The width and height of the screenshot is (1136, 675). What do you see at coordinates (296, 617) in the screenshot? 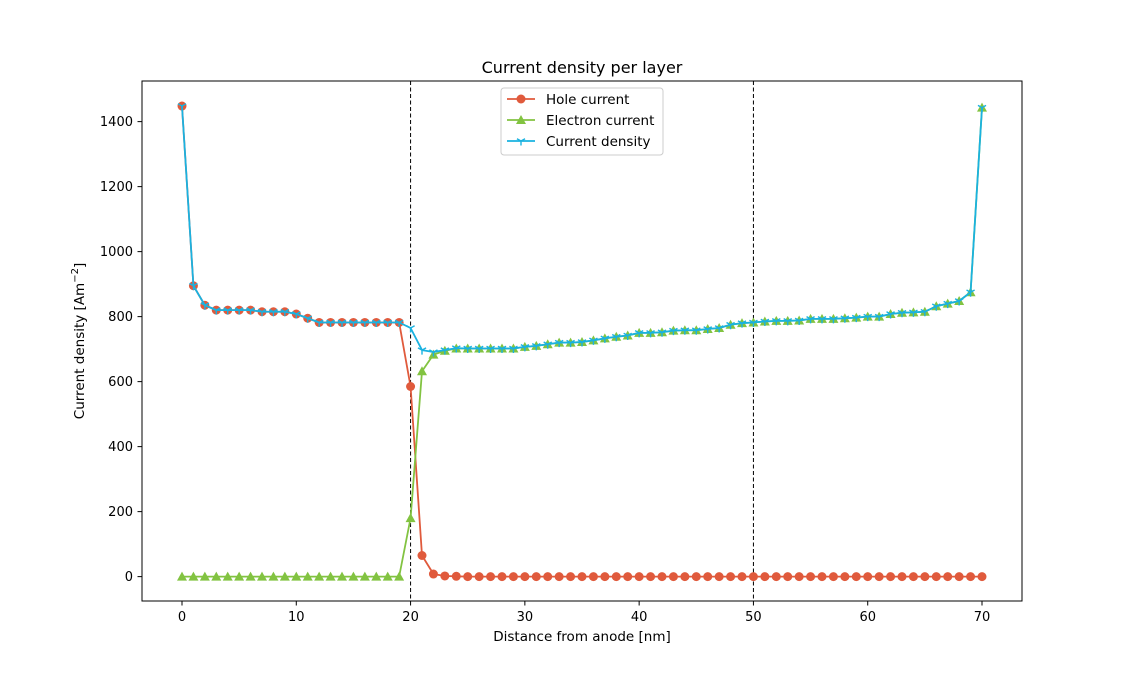
I see `x-tick-label: 10` at bounding box center [296, 617].